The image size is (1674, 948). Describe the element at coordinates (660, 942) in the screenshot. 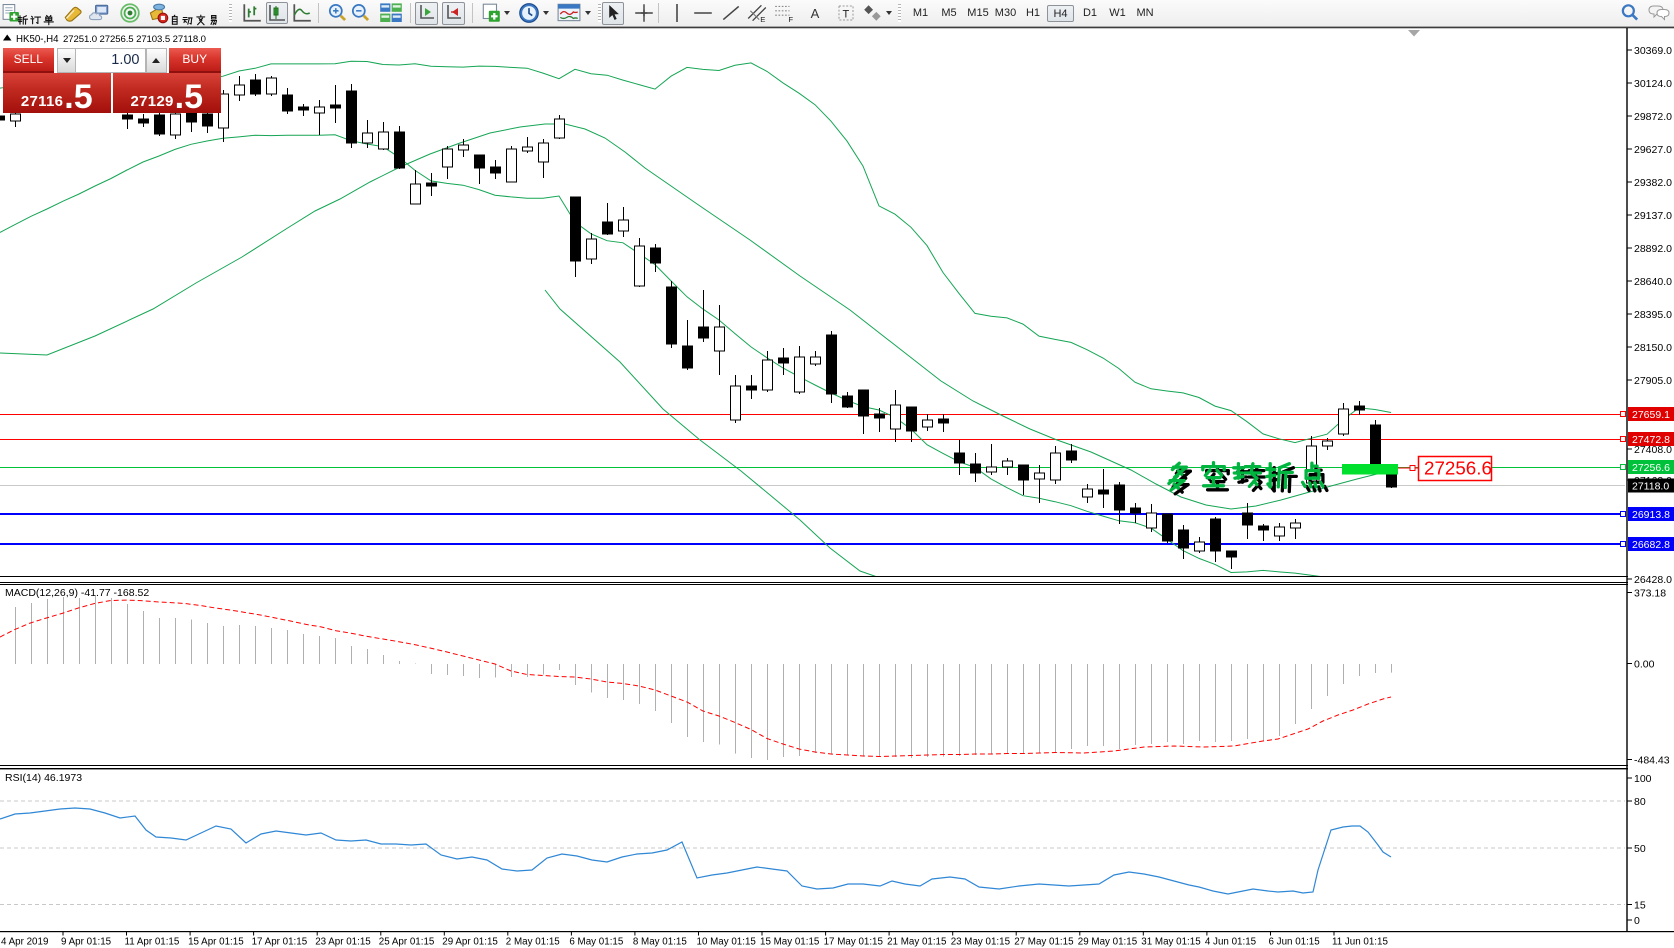

I see `svg-text: 8 May 01:15` at that location.